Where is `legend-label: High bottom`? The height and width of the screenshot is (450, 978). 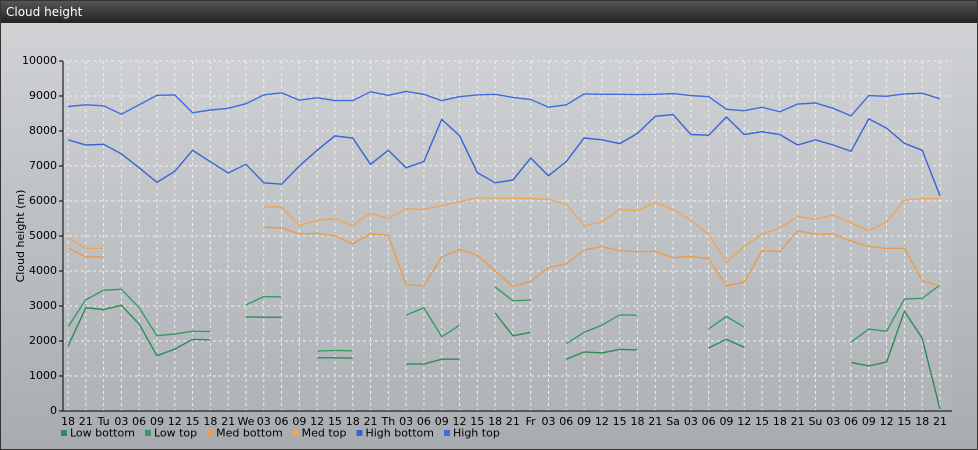 legend-label: High bottom is located at coordinates (399, 433).